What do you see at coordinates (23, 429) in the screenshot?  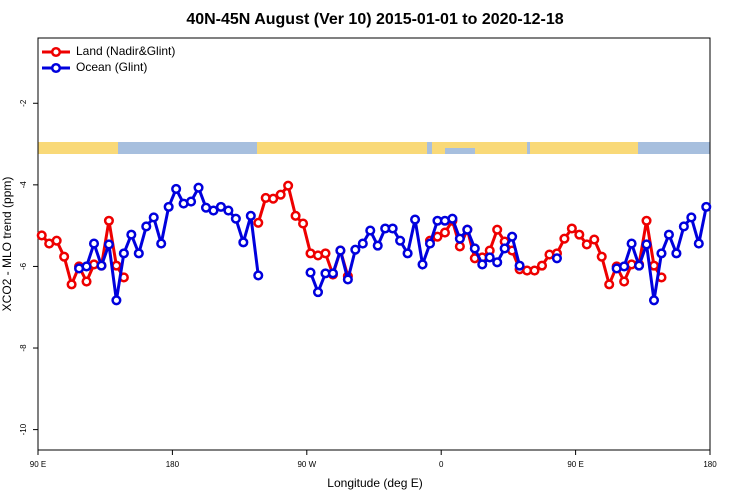 I see `y-tick-label: -10` at bounding box center [23, 429].